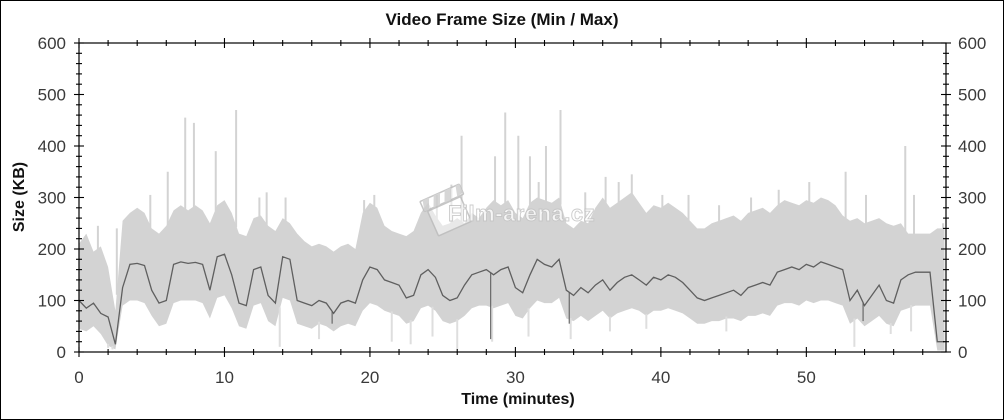 This screenshot has width=1004, height=420. Describe the element at coordinates (224, 377) in the screenshot. I see `svg-text: 10` at that location.